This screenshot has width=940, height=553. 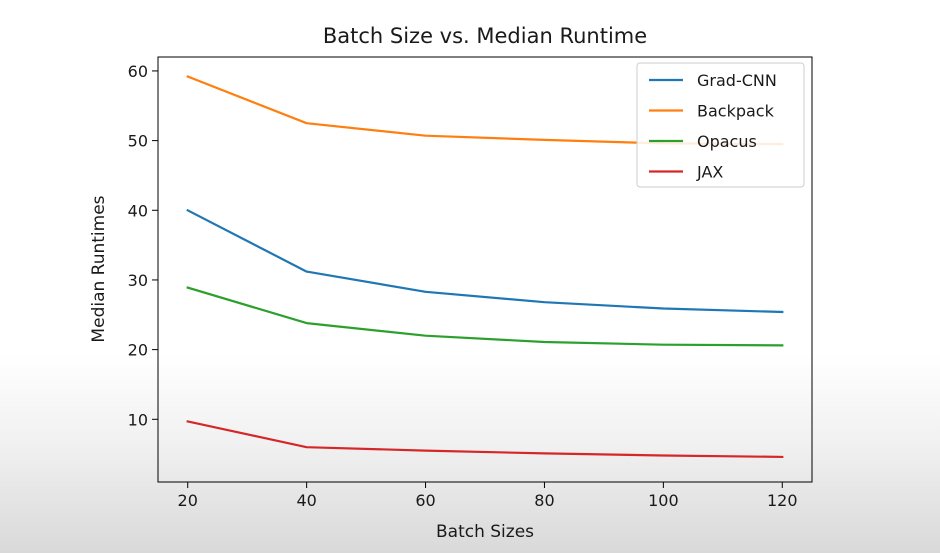 I want to click on y-axis-label: Median Runtimes, so click(x=99, y=268).